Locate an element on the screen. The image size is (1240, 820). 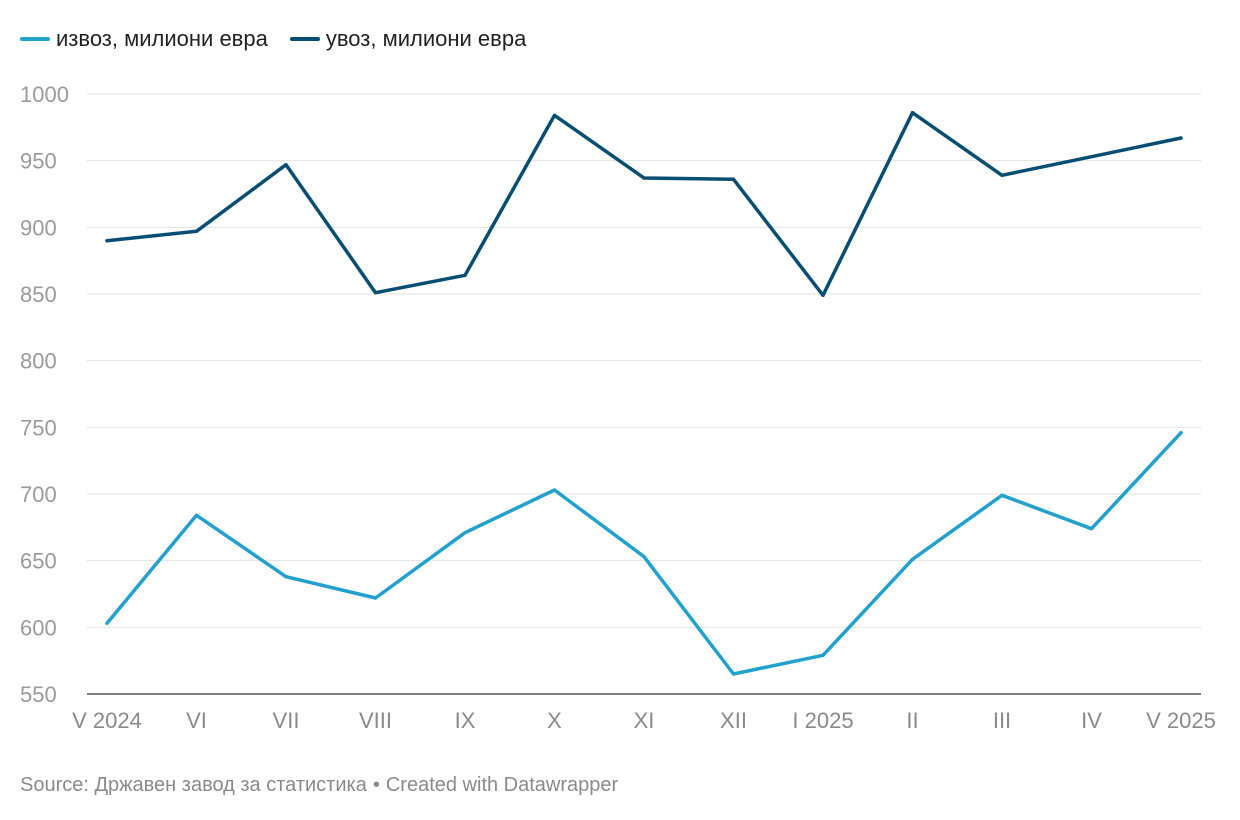
y-tick-label: 950 is located at coordinates (38, 161).